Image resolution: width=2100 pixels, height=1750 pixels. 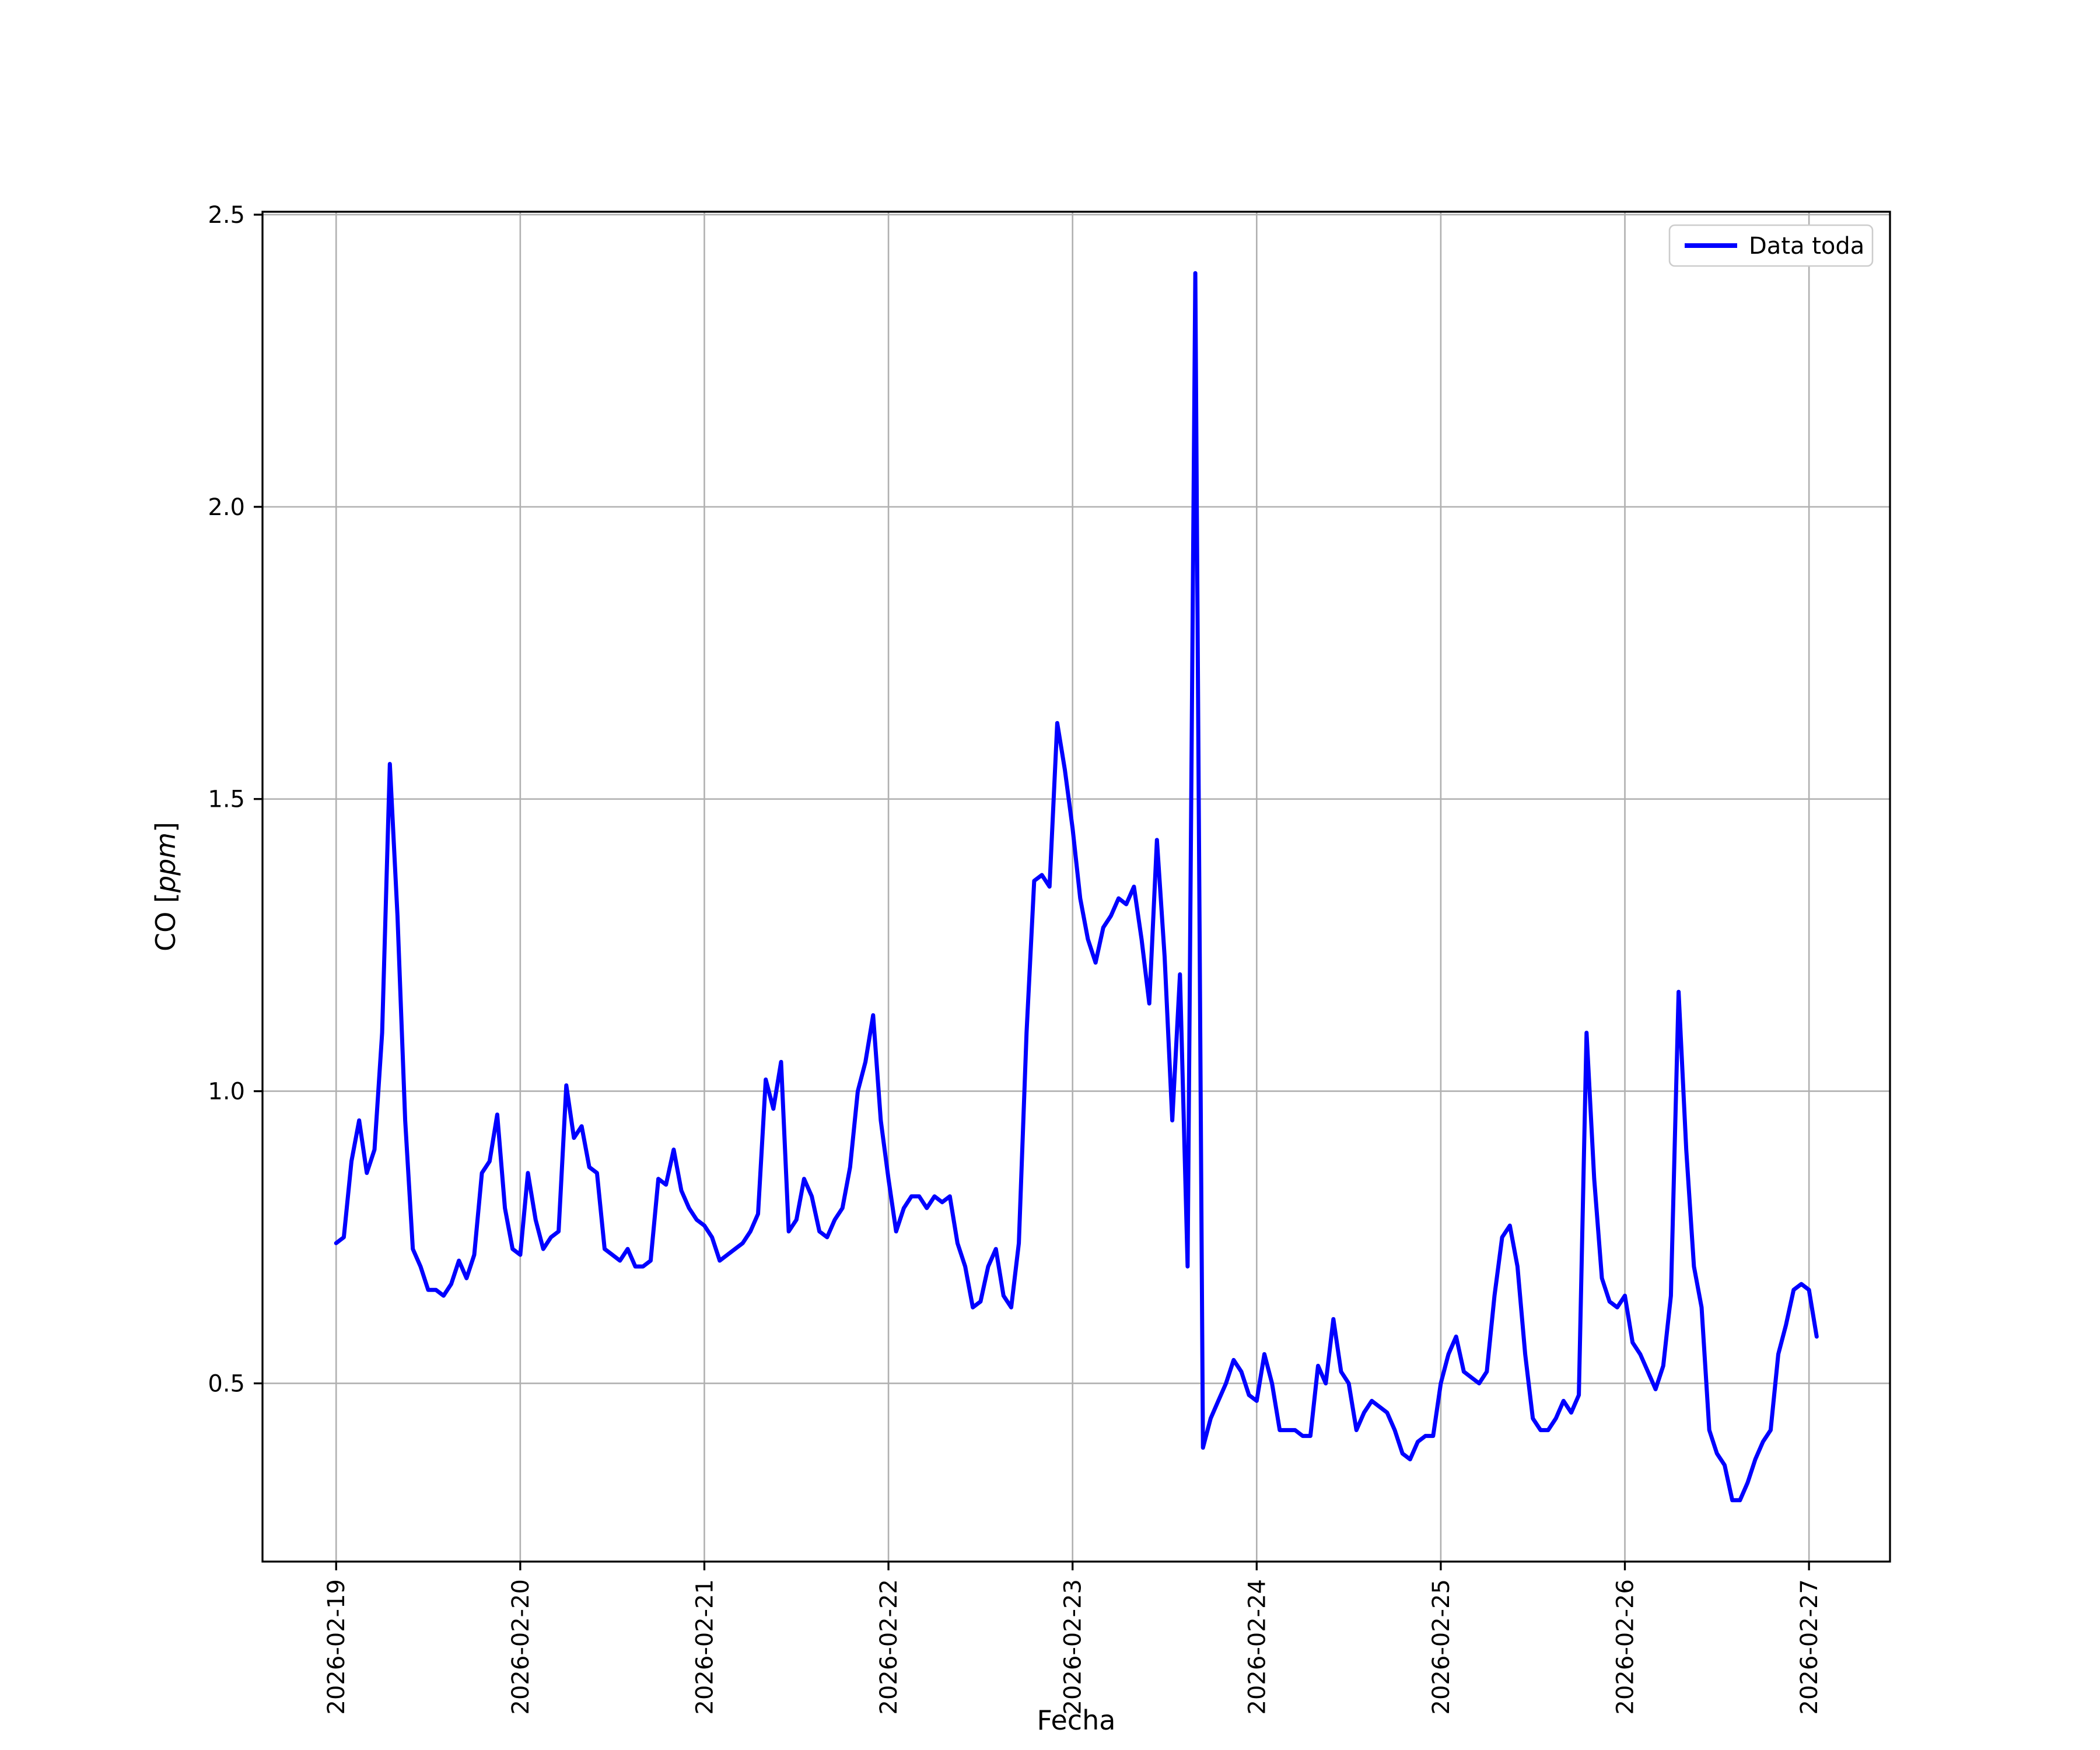 What do you see at coordinates (1810, 1646) in the screenshot?
I see `x-tick-label: 2026-02-27` at bounding box center [1810, 1646].